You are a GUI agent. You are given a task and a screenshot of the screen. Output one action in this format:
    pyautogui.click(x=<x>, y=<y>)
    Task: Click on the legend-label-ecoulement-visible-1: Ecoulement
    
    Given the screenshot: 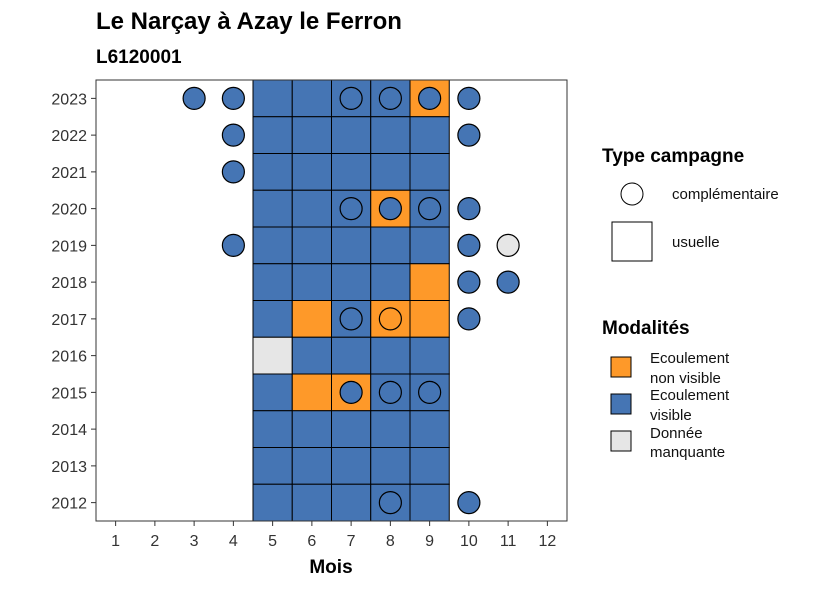 What is the action you would take?
    pyautogui.click(x=690, y=395)
    